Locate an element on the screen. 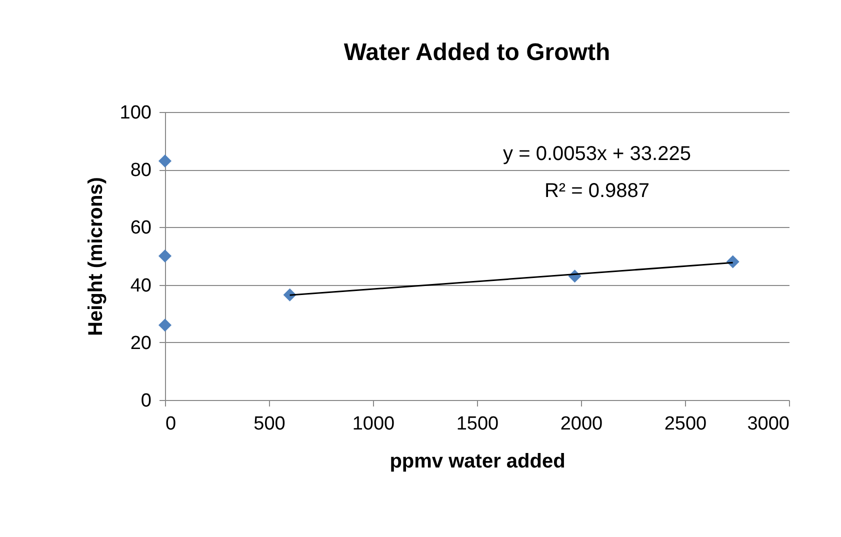  x-tick-label: 2500 is located at coordinates (685, 424).